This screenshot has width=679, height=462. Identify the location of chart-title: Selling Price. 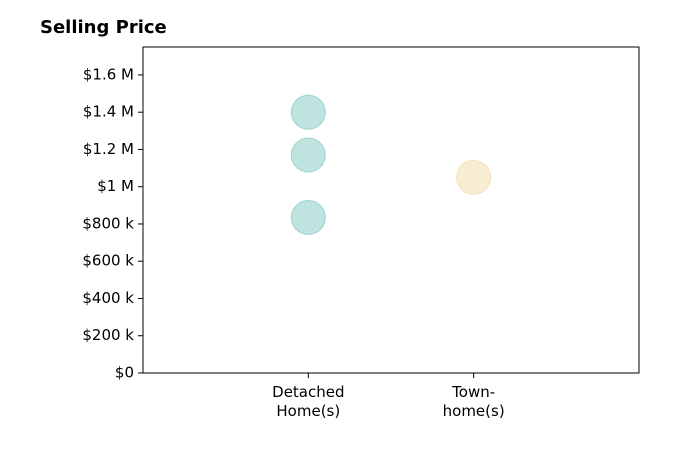
(103, 27).